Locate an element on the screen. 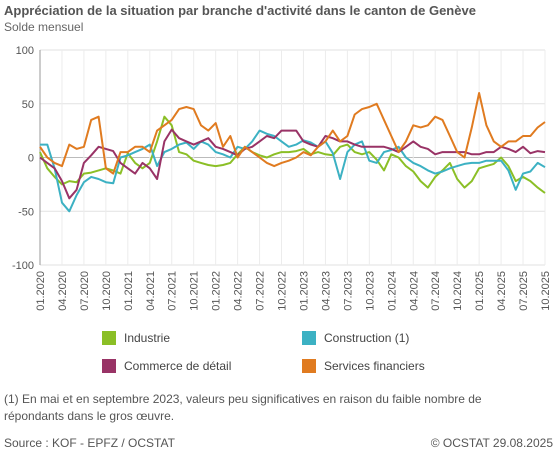 The height and width of the screenshot is (456, 557). x-tick-label: 01.2024 is located at coordinates (392, 291).